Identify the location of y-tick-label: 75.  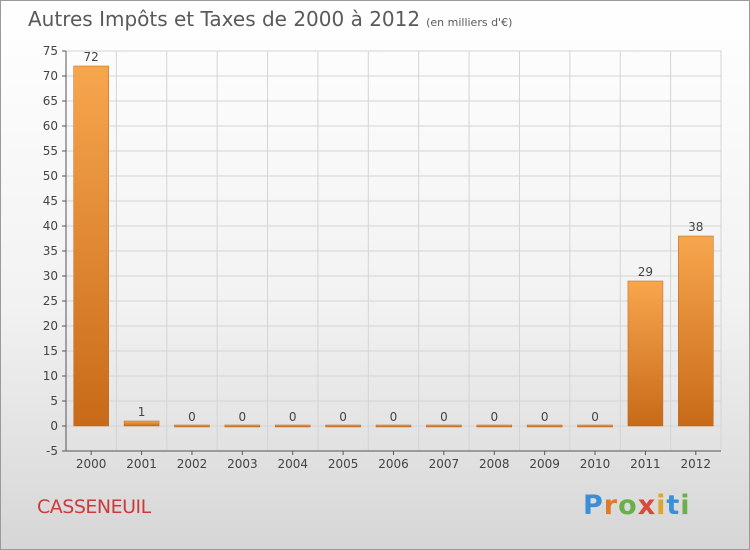
(50, 51).